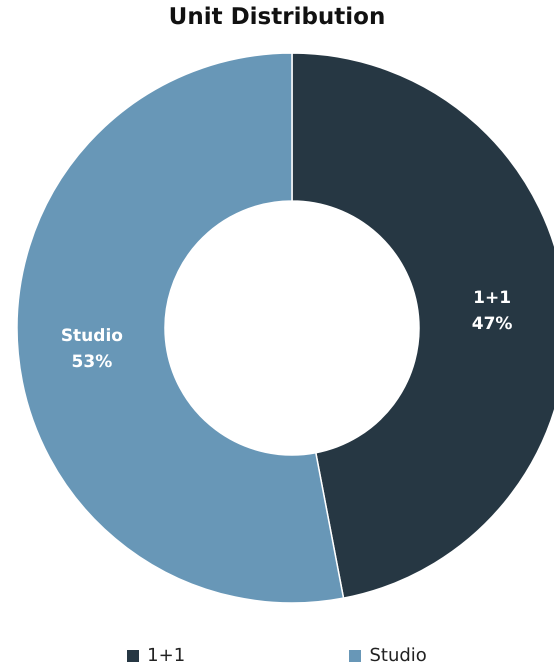  Describe the element at coordinates (166, 655) in the screenshot. I see `legend-label: 1+1` at that location.